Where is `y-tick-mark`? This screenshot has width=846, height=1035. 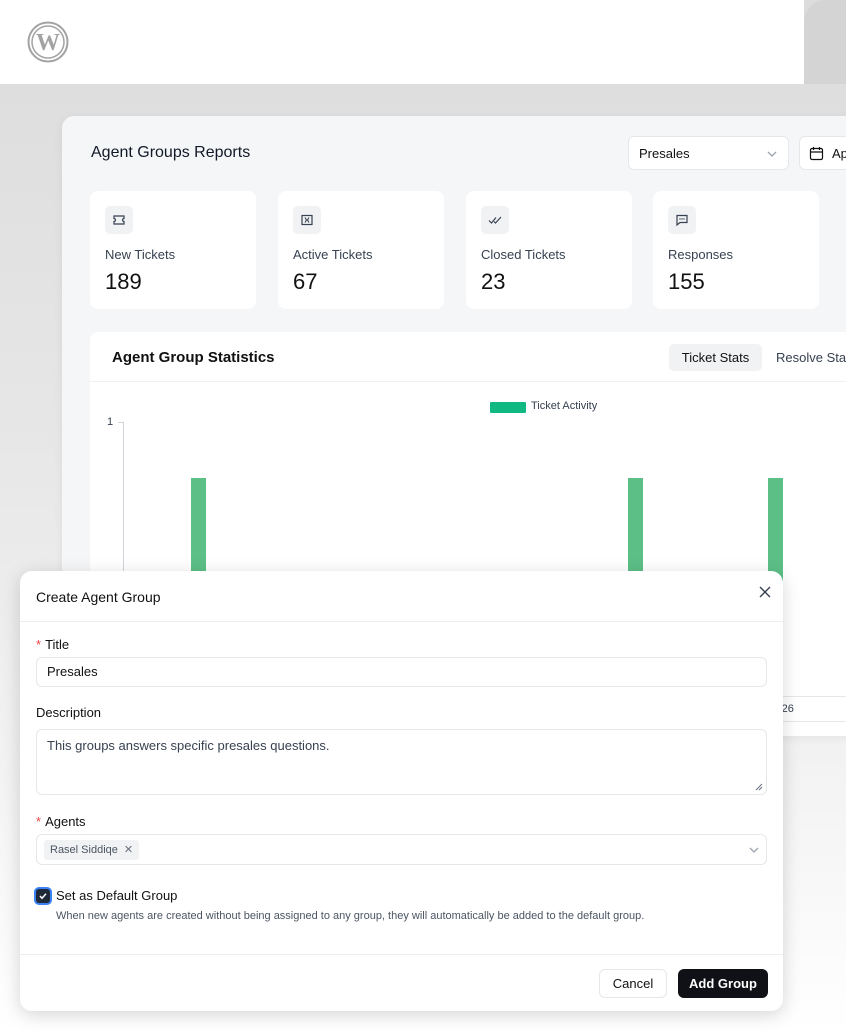 y-tick-mark is located at coordinates (120, 422).